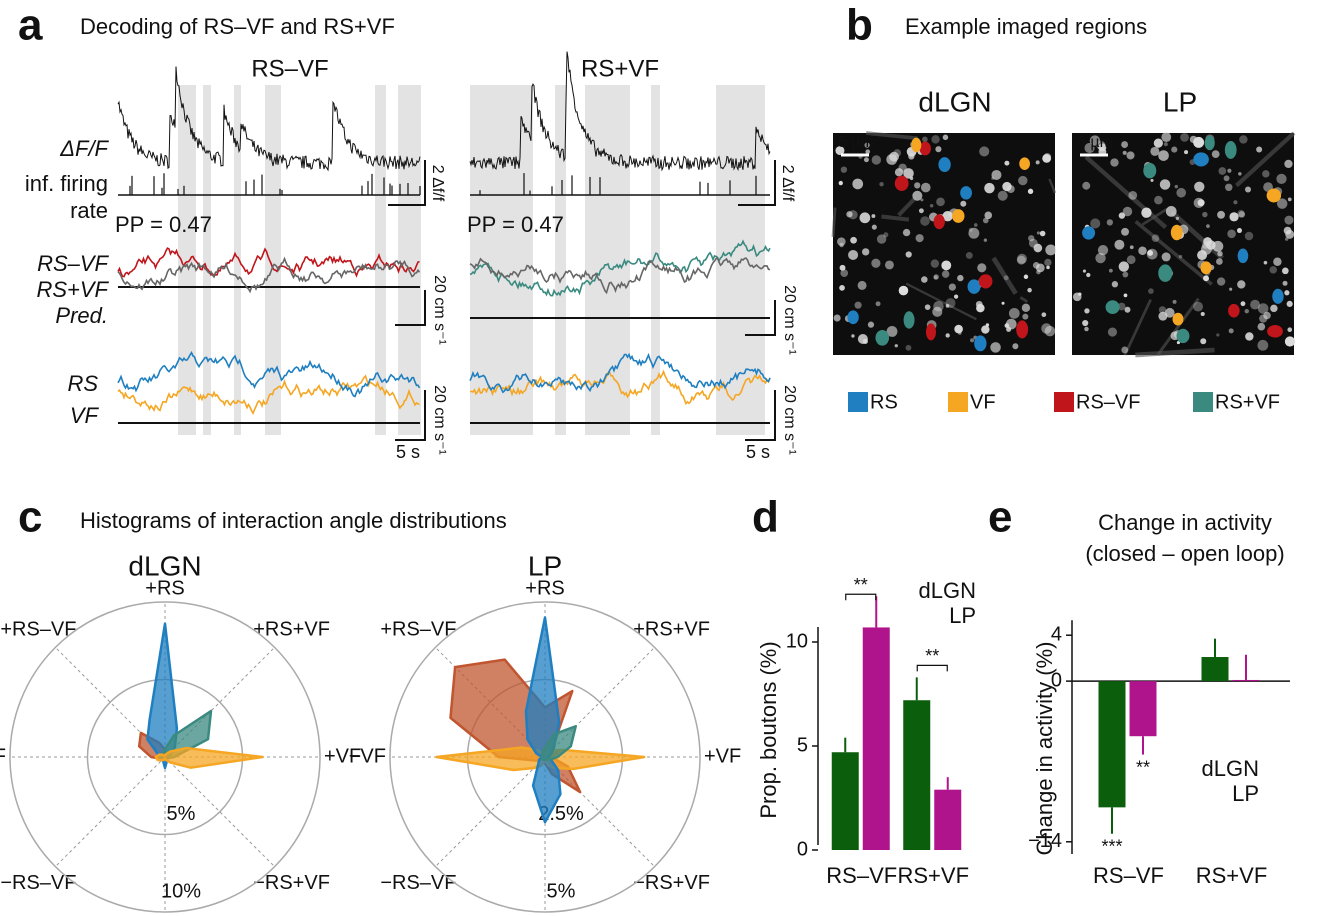  Describe the element at coordinates (797, 641) in the screenshot. I see `y-tick-label: 10` at that location.